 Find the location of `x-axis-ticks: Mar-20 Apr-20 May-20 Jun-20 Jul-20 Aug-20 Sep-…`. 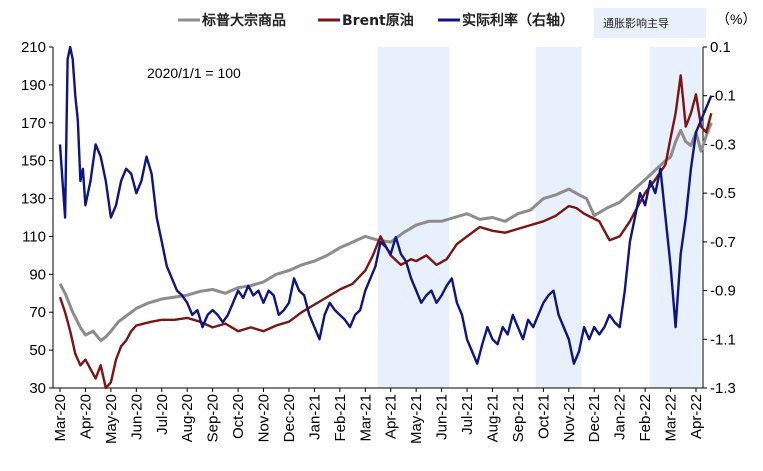

x-axis-ticks: Mar-20 Apr-20 May-20 Jun-20 Jul-20 Aug-20 Sep-… is located at coordinates (378, 416).